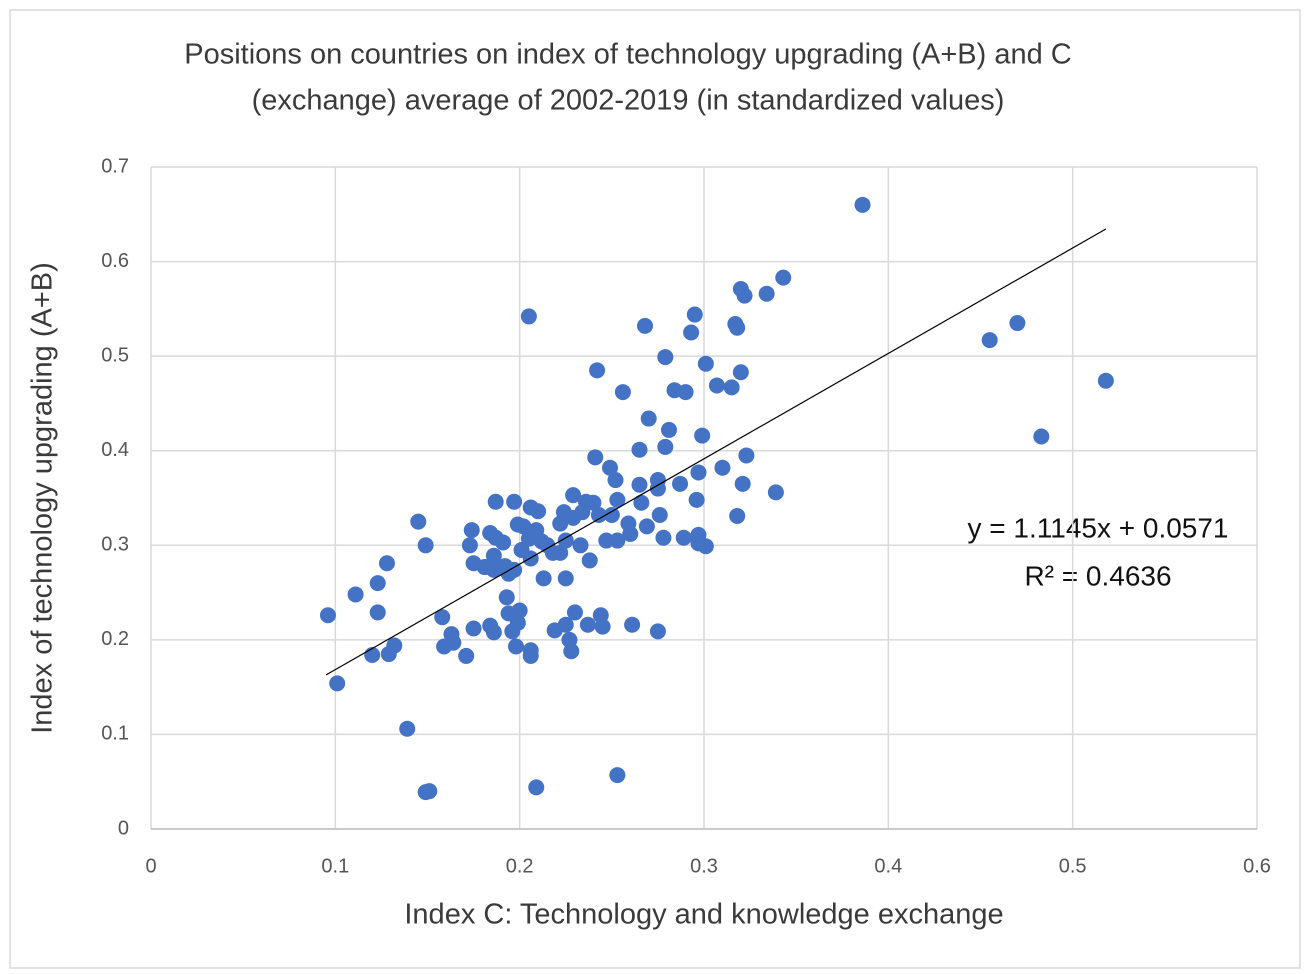 This screenshot has height=974, width=1306. Describe the element at coordinates (520, 866) in the screenshot. I see `x-tick-label: 0.2` at that location.